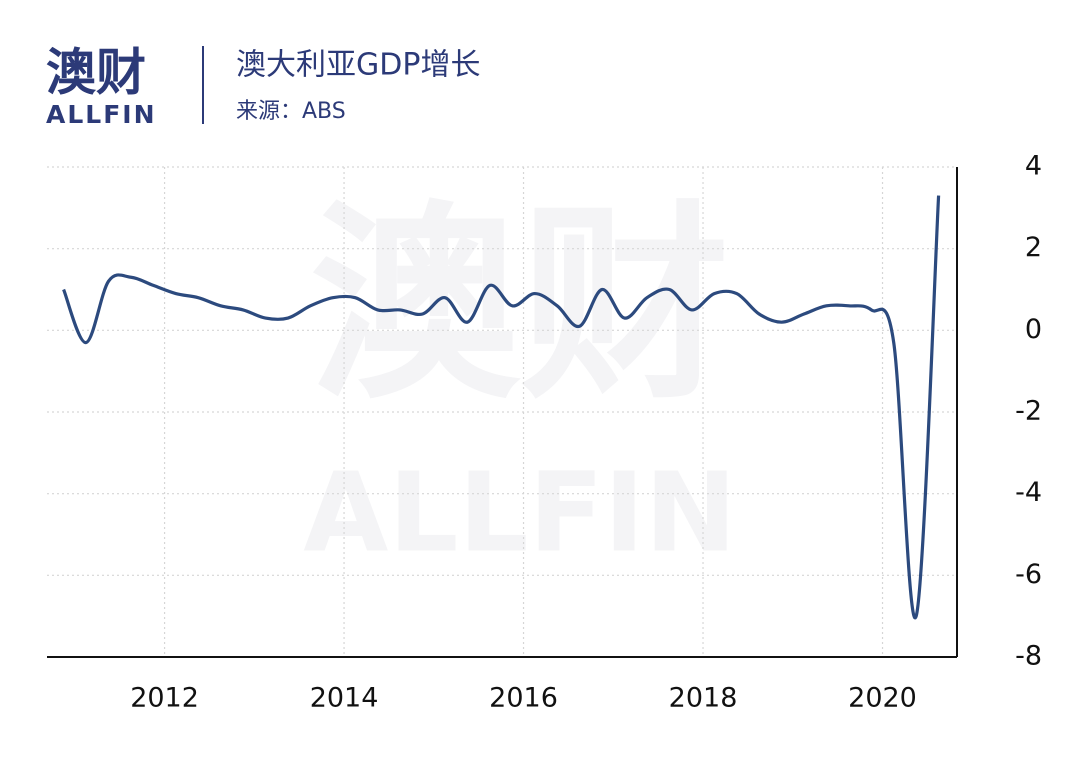  I want to click on y-tick-label: 0, so click(1033, 329).